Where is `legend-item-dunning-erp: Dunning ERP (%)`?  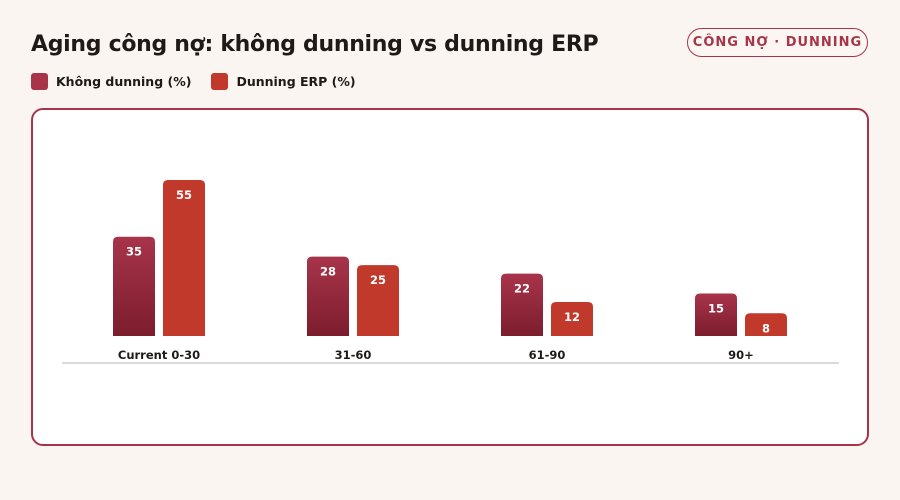 legend-item-dunning-erp: Dunning ERP (%) is located at coordinates (283, 81).